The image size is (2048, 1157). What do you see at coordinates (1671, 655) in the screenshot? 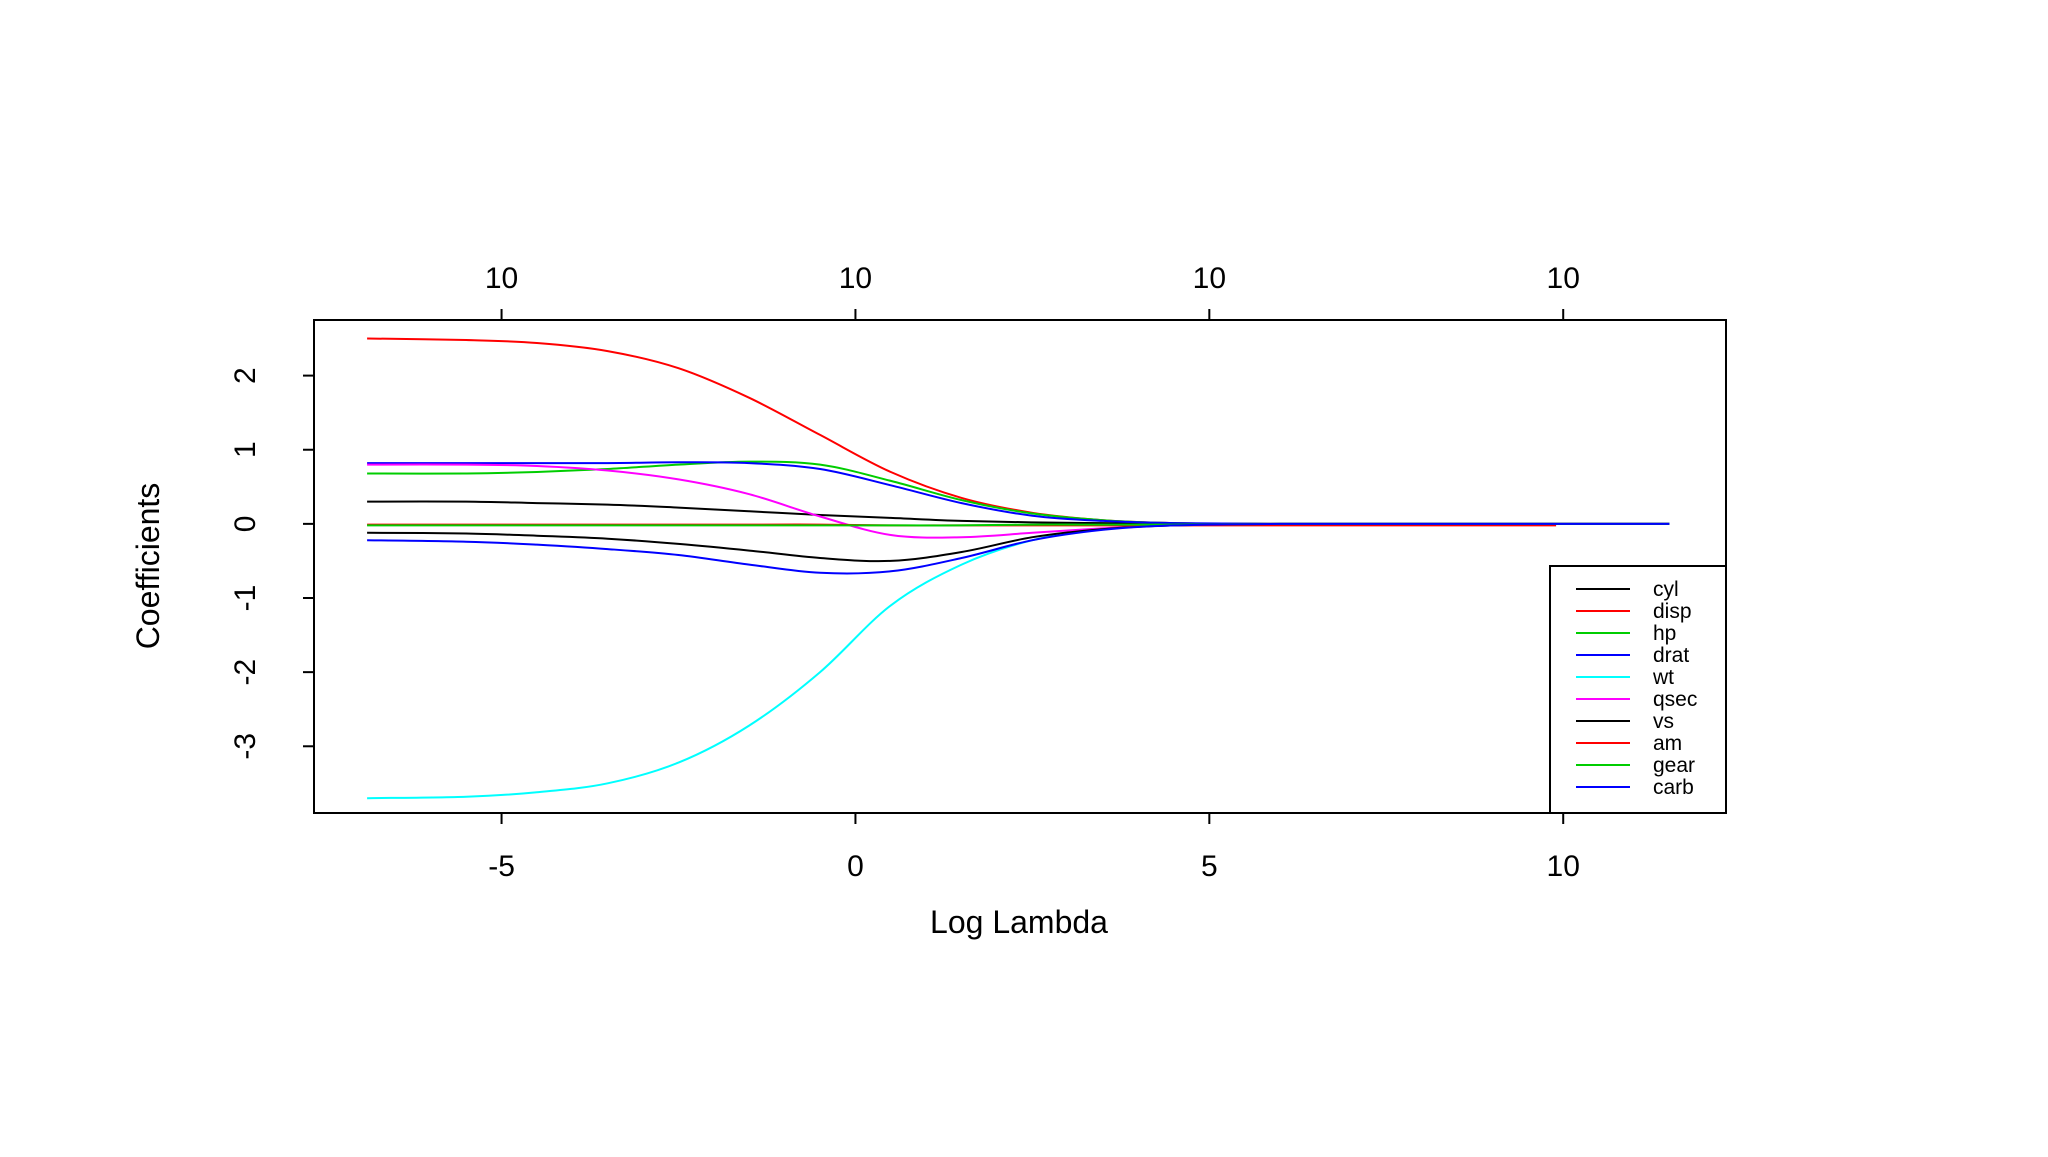
I see `legend-label-drat: drat` at bounding box center [1671, 655].